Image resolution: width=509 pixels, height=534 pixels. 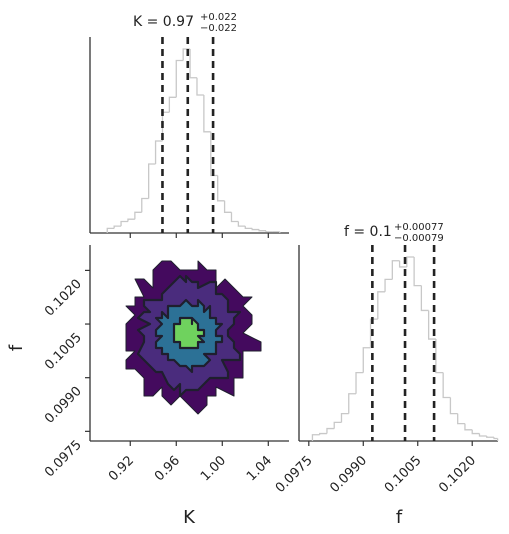 I want to click on f-title: f = 0.1, so click(x=368, y=232).